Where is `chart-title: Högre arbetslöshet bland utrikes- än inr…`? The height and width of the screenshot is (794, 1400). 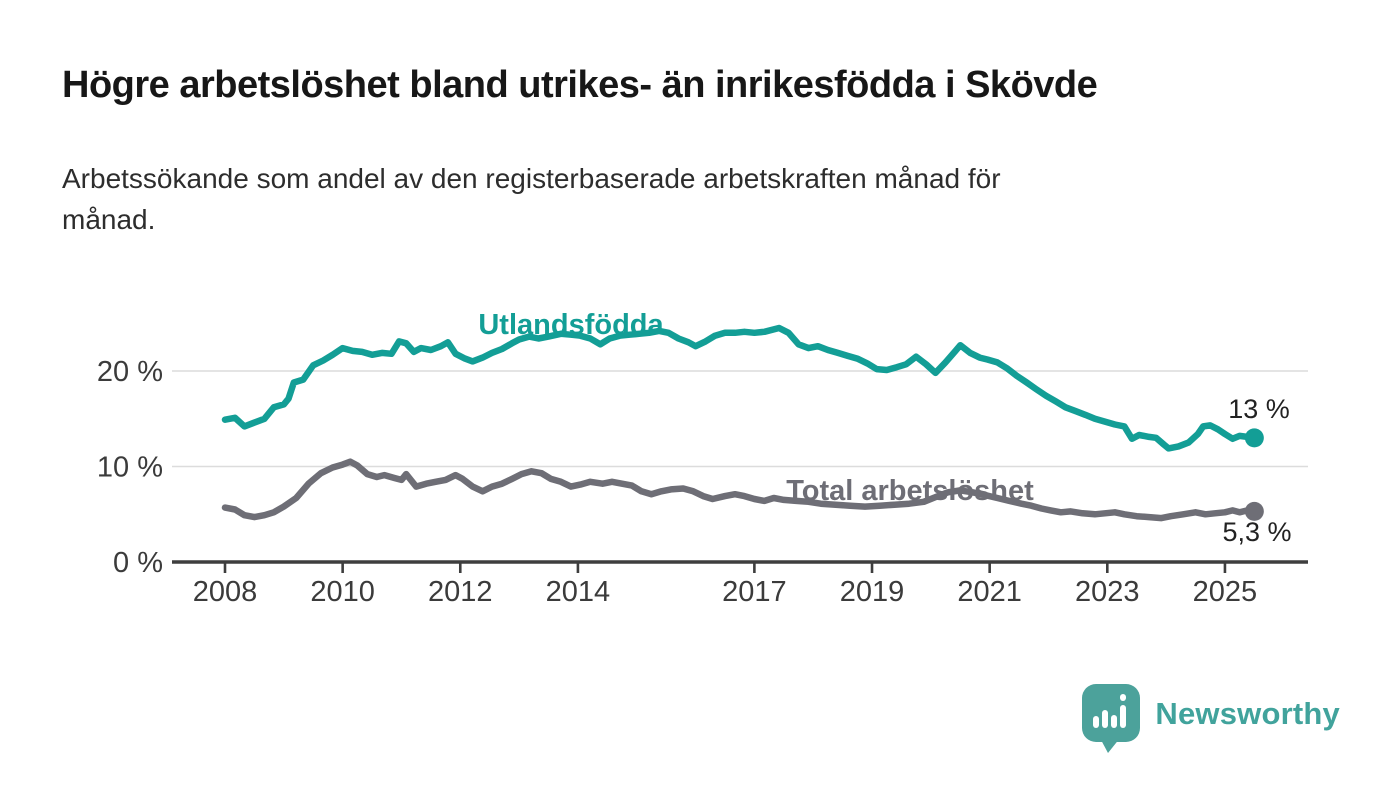
chart-title: Högre arbetslöshet bland utrikes- än inr… is located at coordinates (580, 85).